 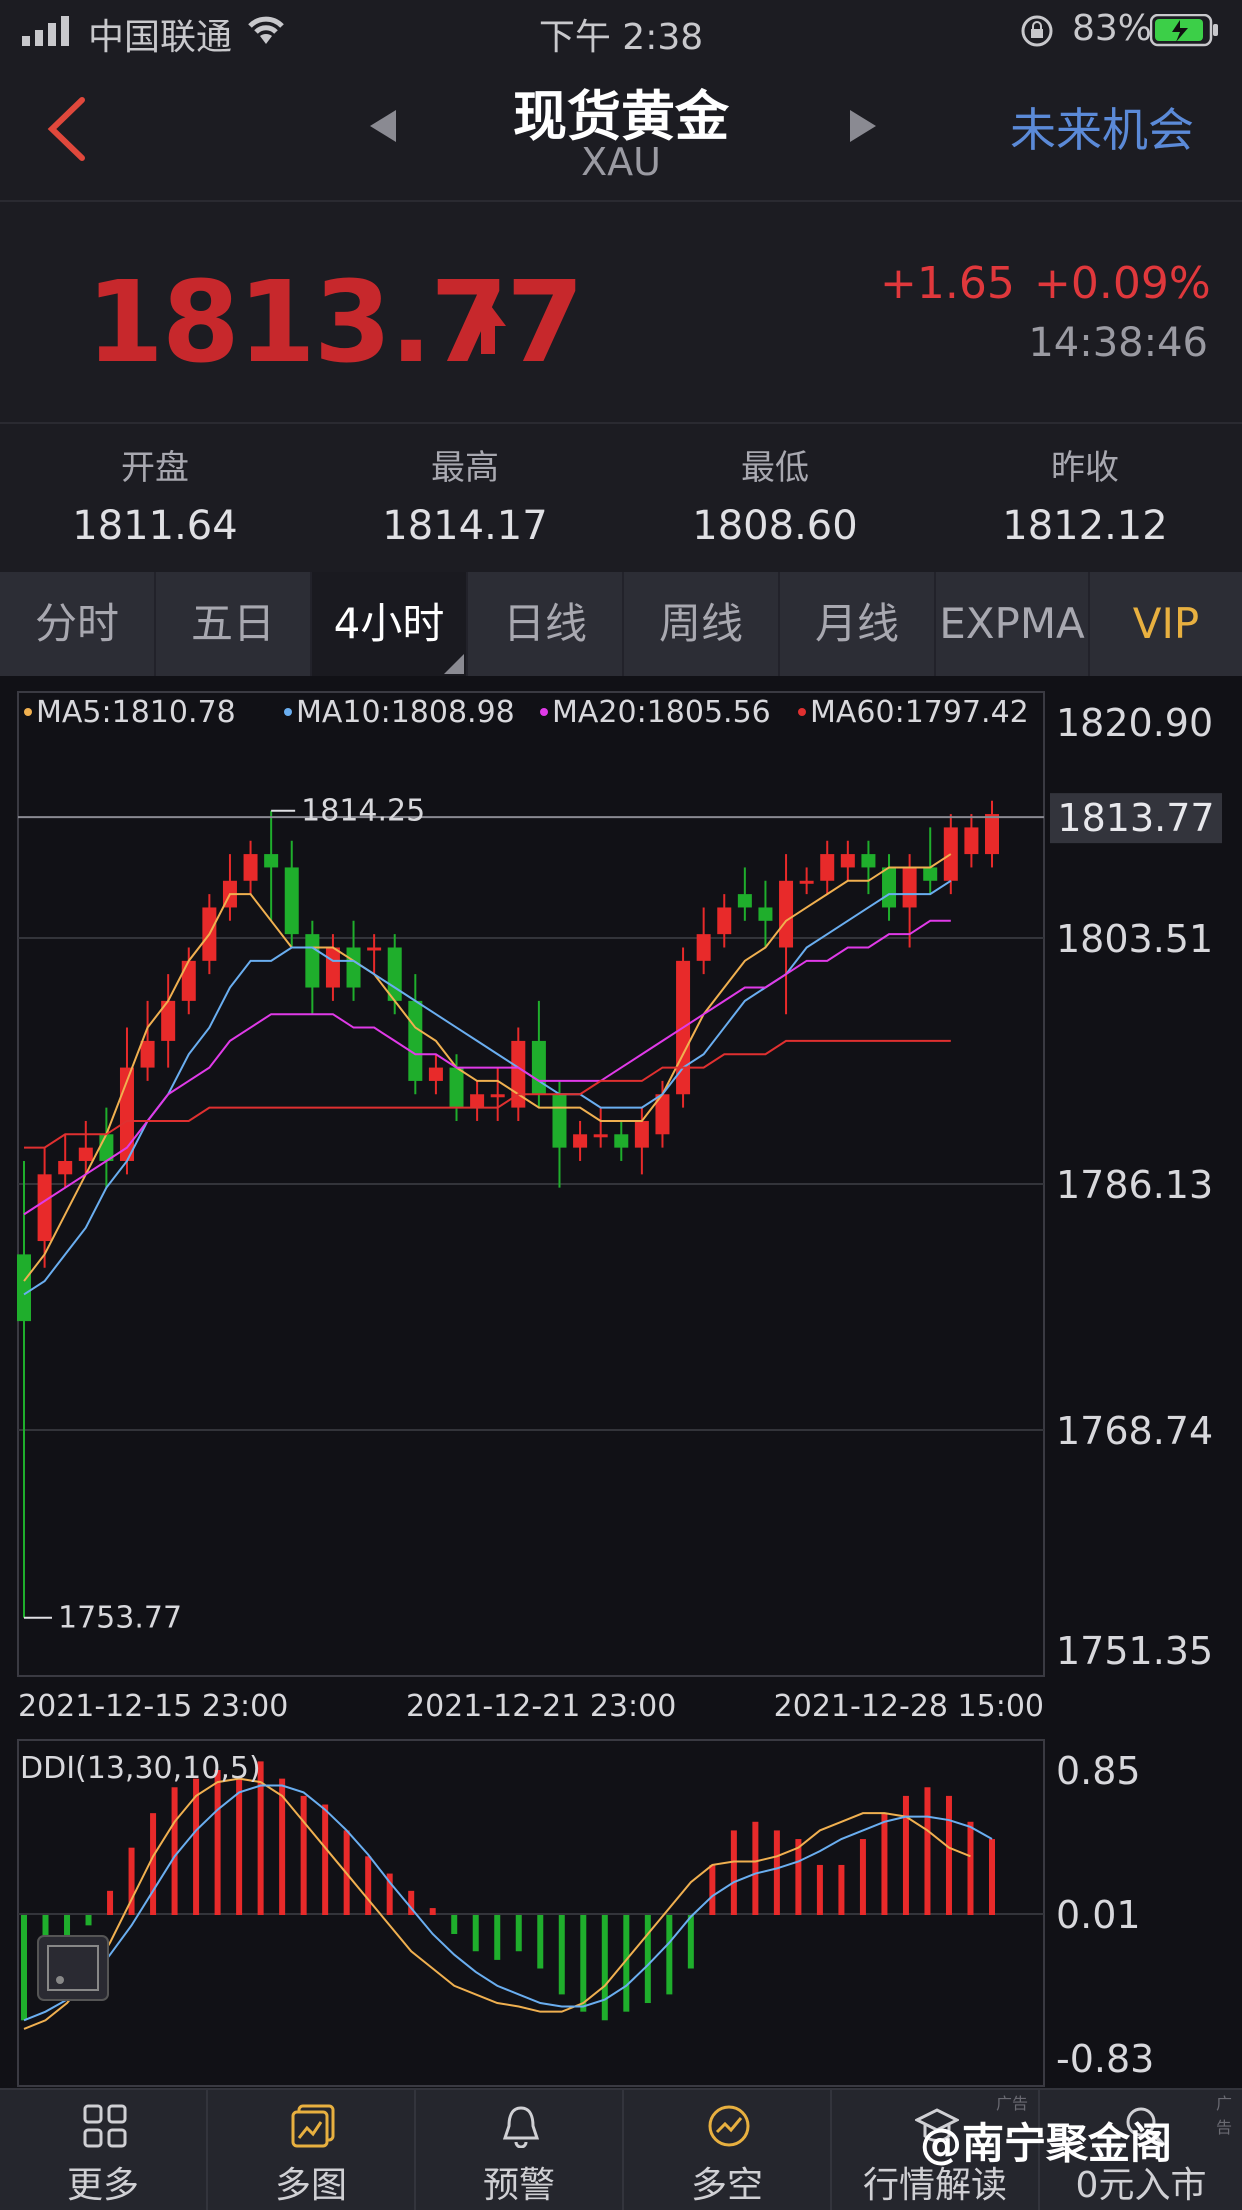 I want to click on ddi-group, so click(x=508, y=1895).